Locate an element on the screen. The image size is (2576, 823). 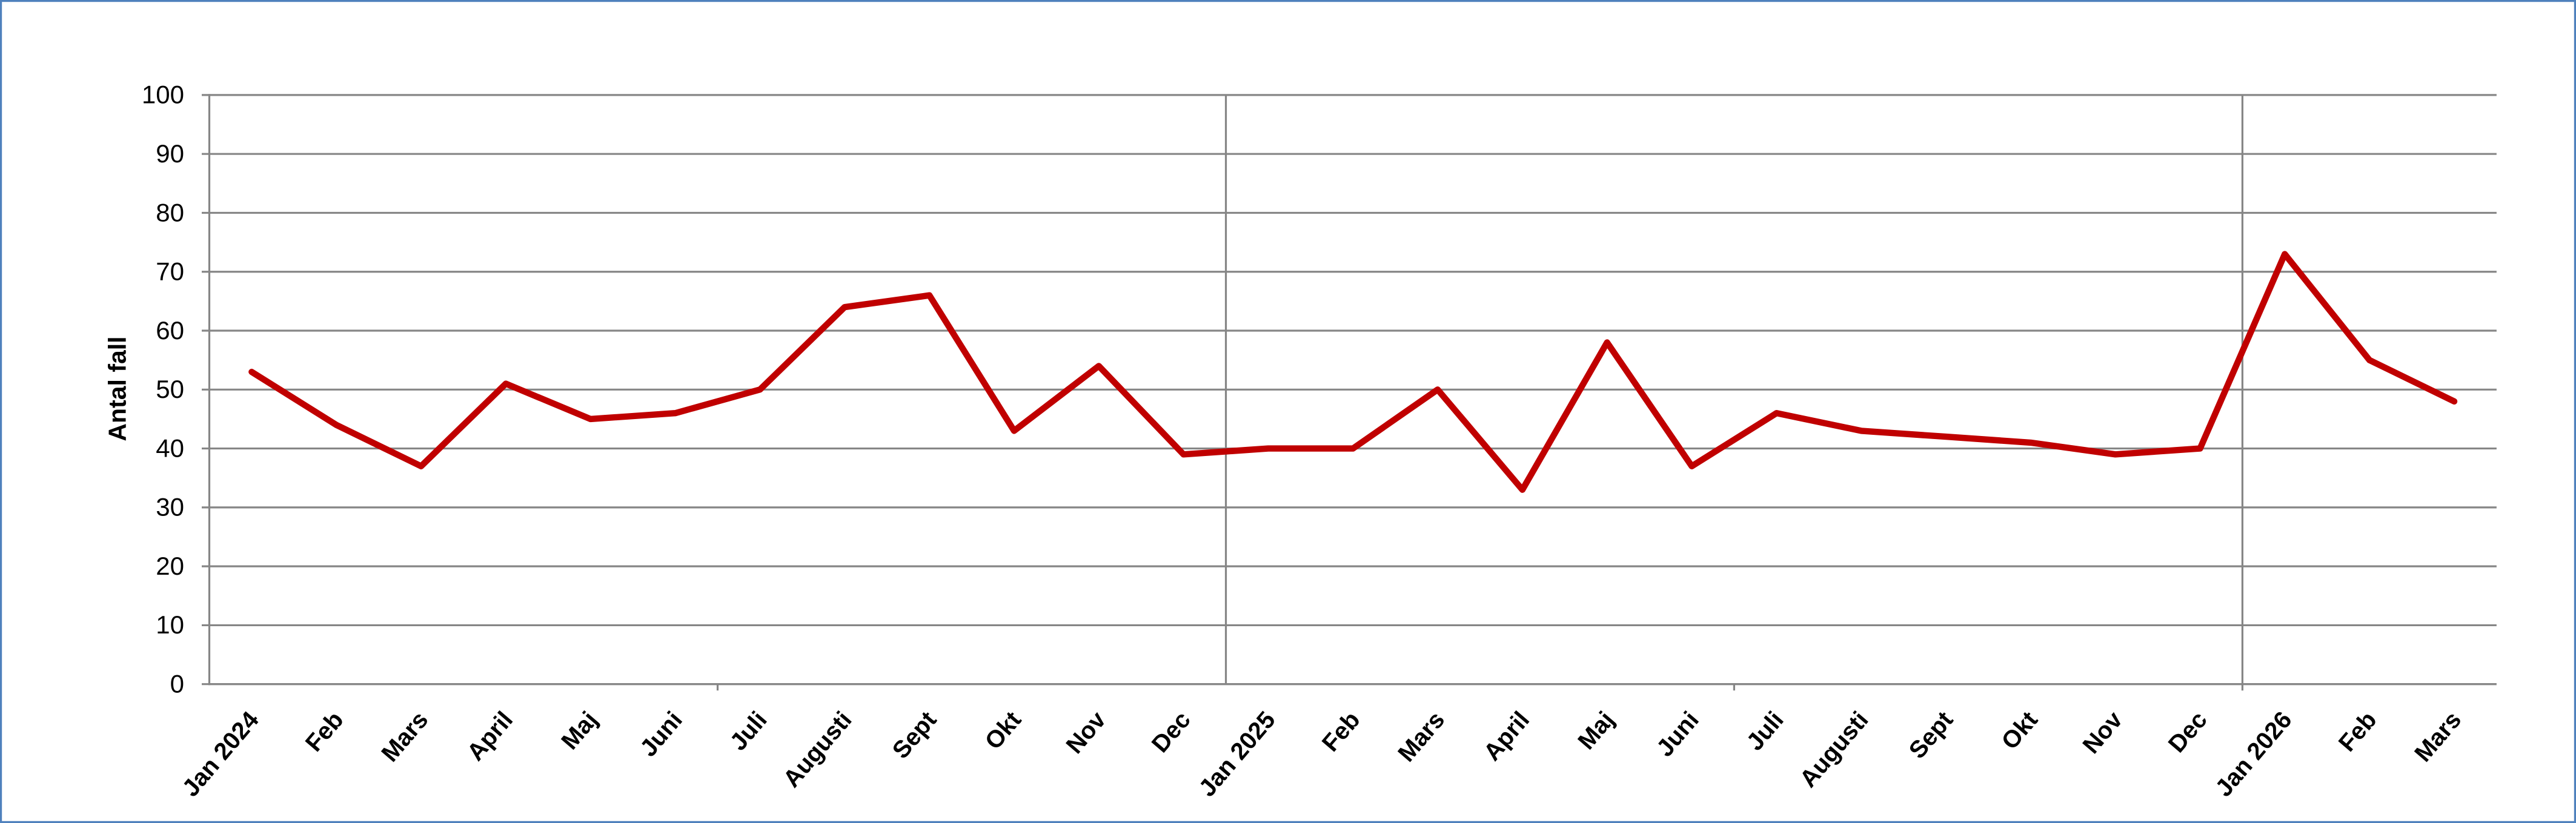
svg-text: 40 is located at coordinates (170, 448).